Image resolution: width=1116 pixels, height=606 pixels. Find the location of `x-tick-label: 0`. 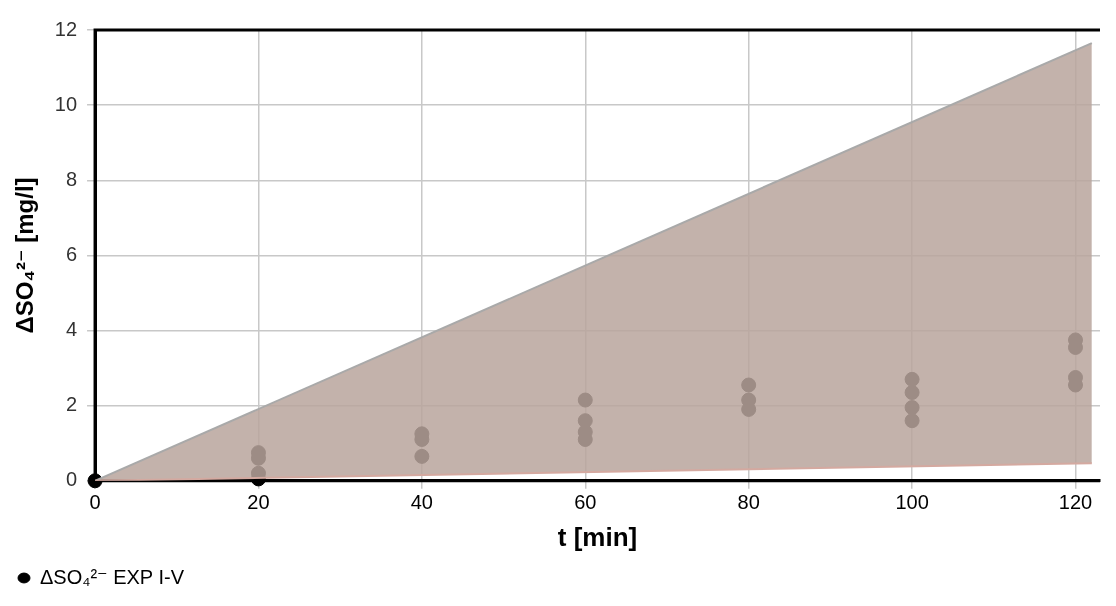

x-tick-label: 0 is located at coordinates (95, 502).